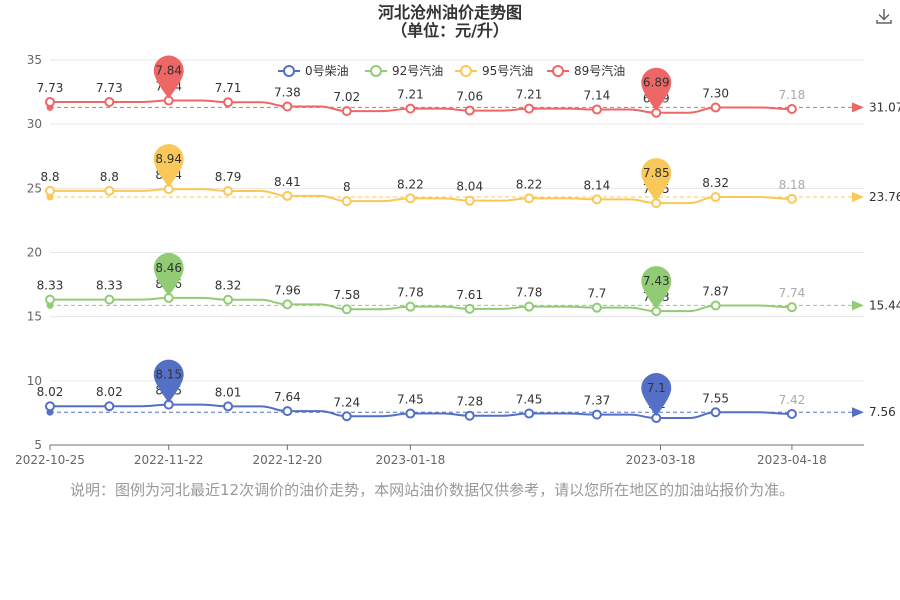  I want to click on max-pin-label: 8.46, so click(168, 268).